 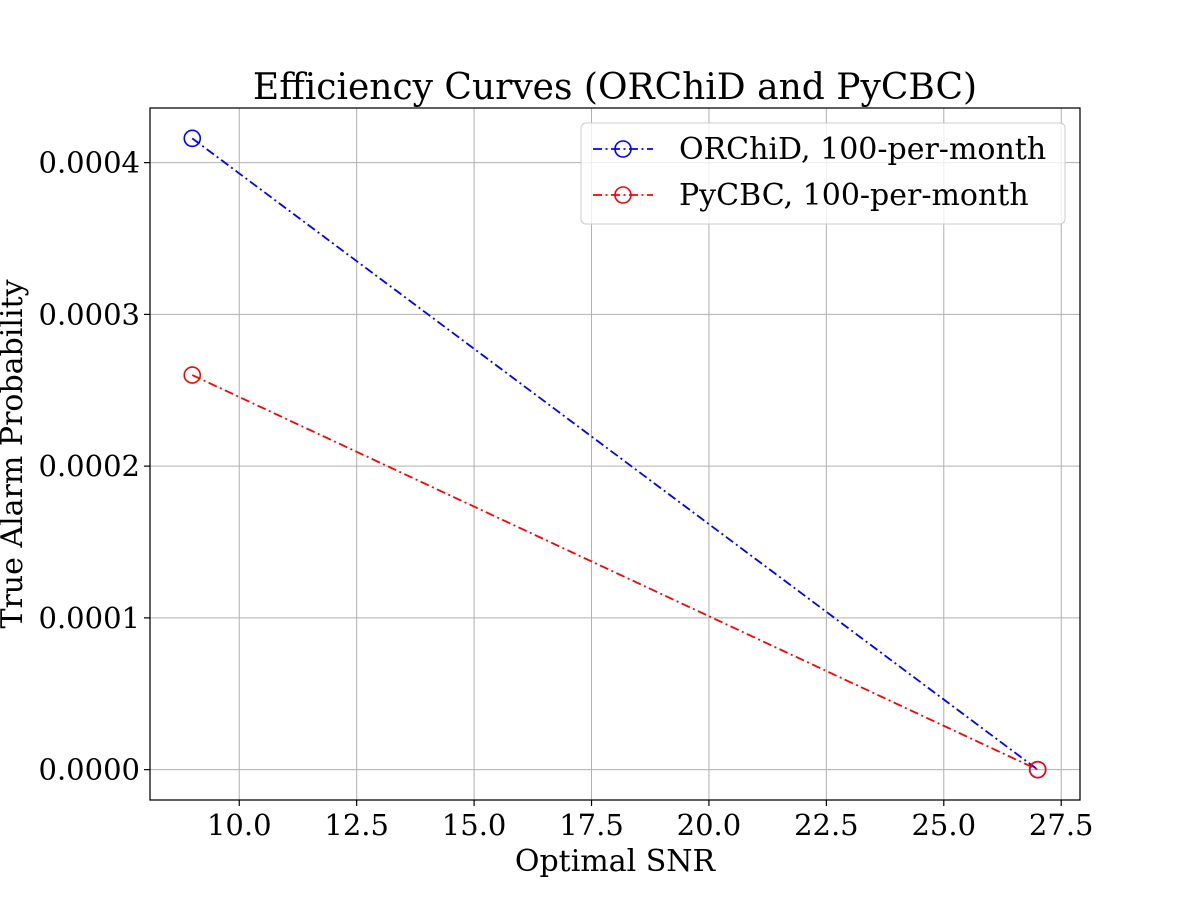 What do you see at coordinates (854, 195) in the screenshot?
I see `legend-label-1: PyCBC, 100-per-month` at bounding box center [854, 195].